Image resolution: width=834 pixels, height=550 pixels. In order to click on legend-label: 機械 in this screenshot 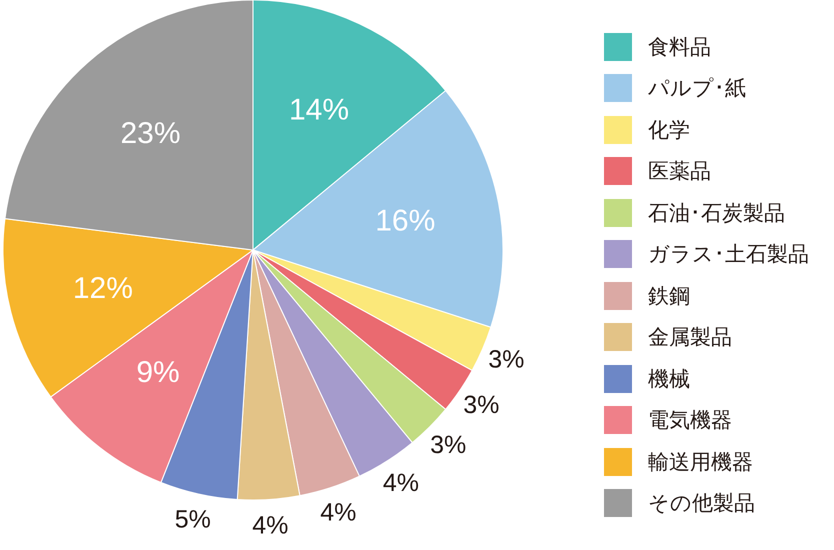, I will do `click(669, 379)`.